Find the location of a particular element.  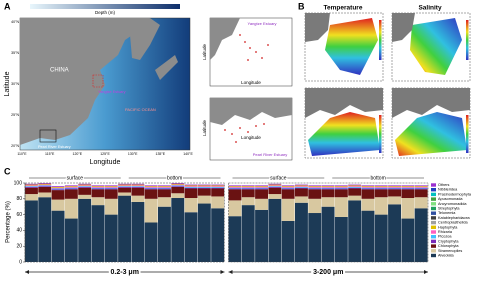

legend-label: Nibbleridea is located at coordinates (448, 190).